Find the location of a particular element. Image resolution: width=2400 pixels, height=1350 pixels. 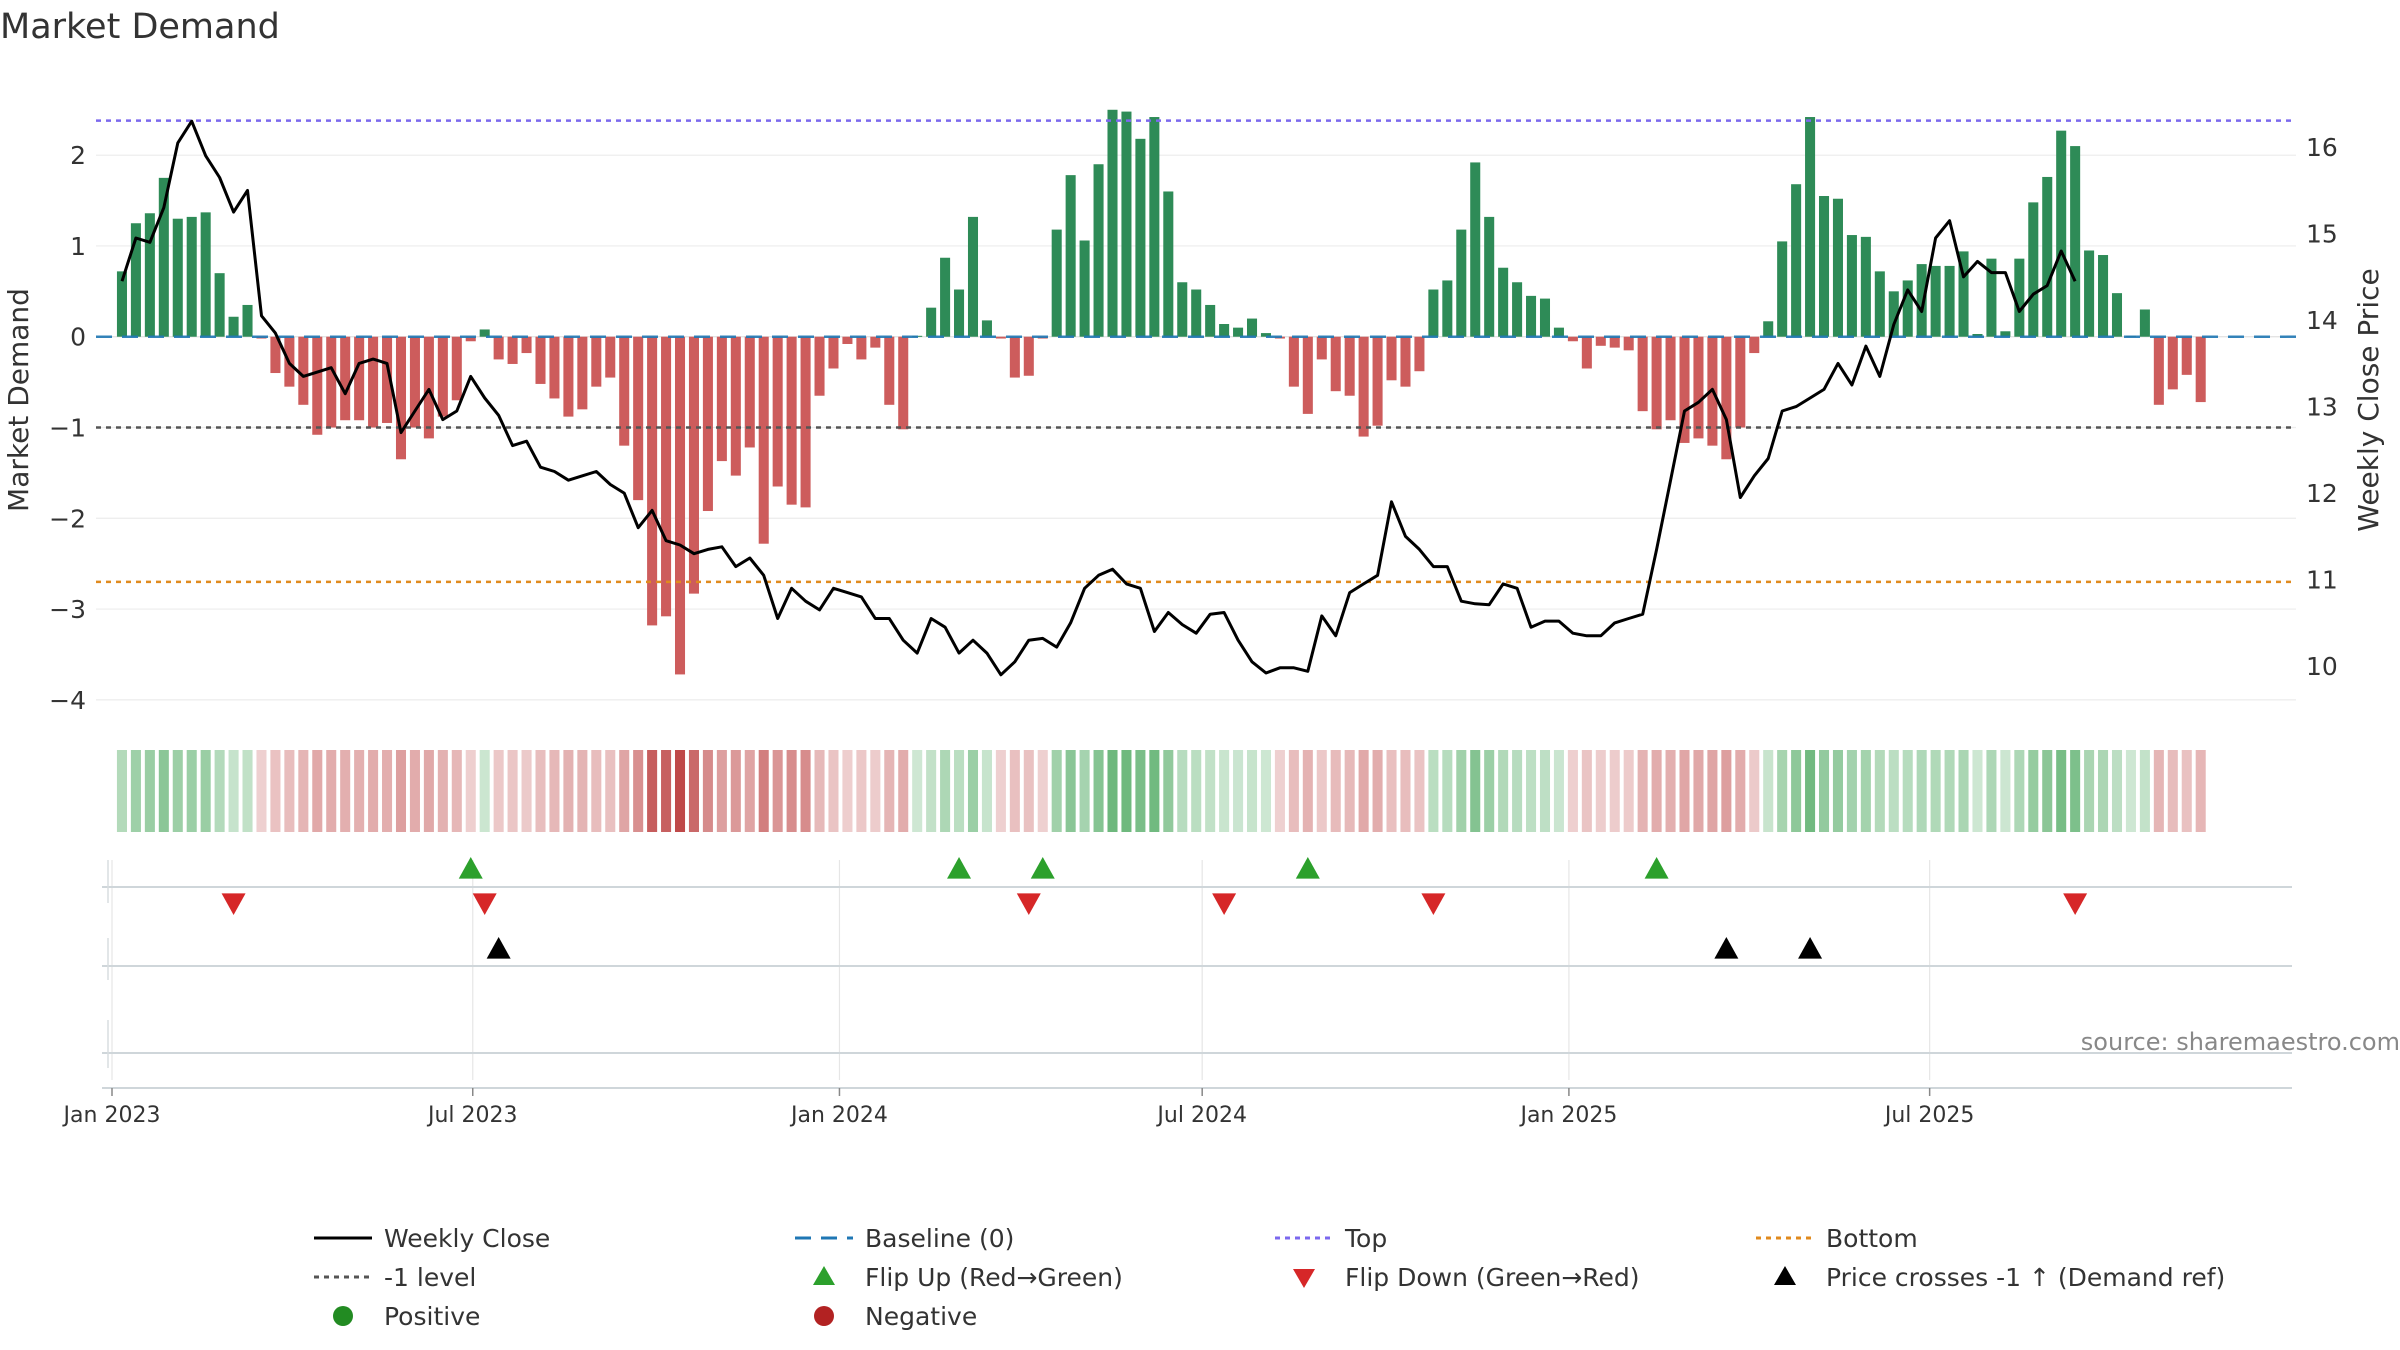

legend-item: Flip Up (Red→Green) is located at coordinates (968, 1277).